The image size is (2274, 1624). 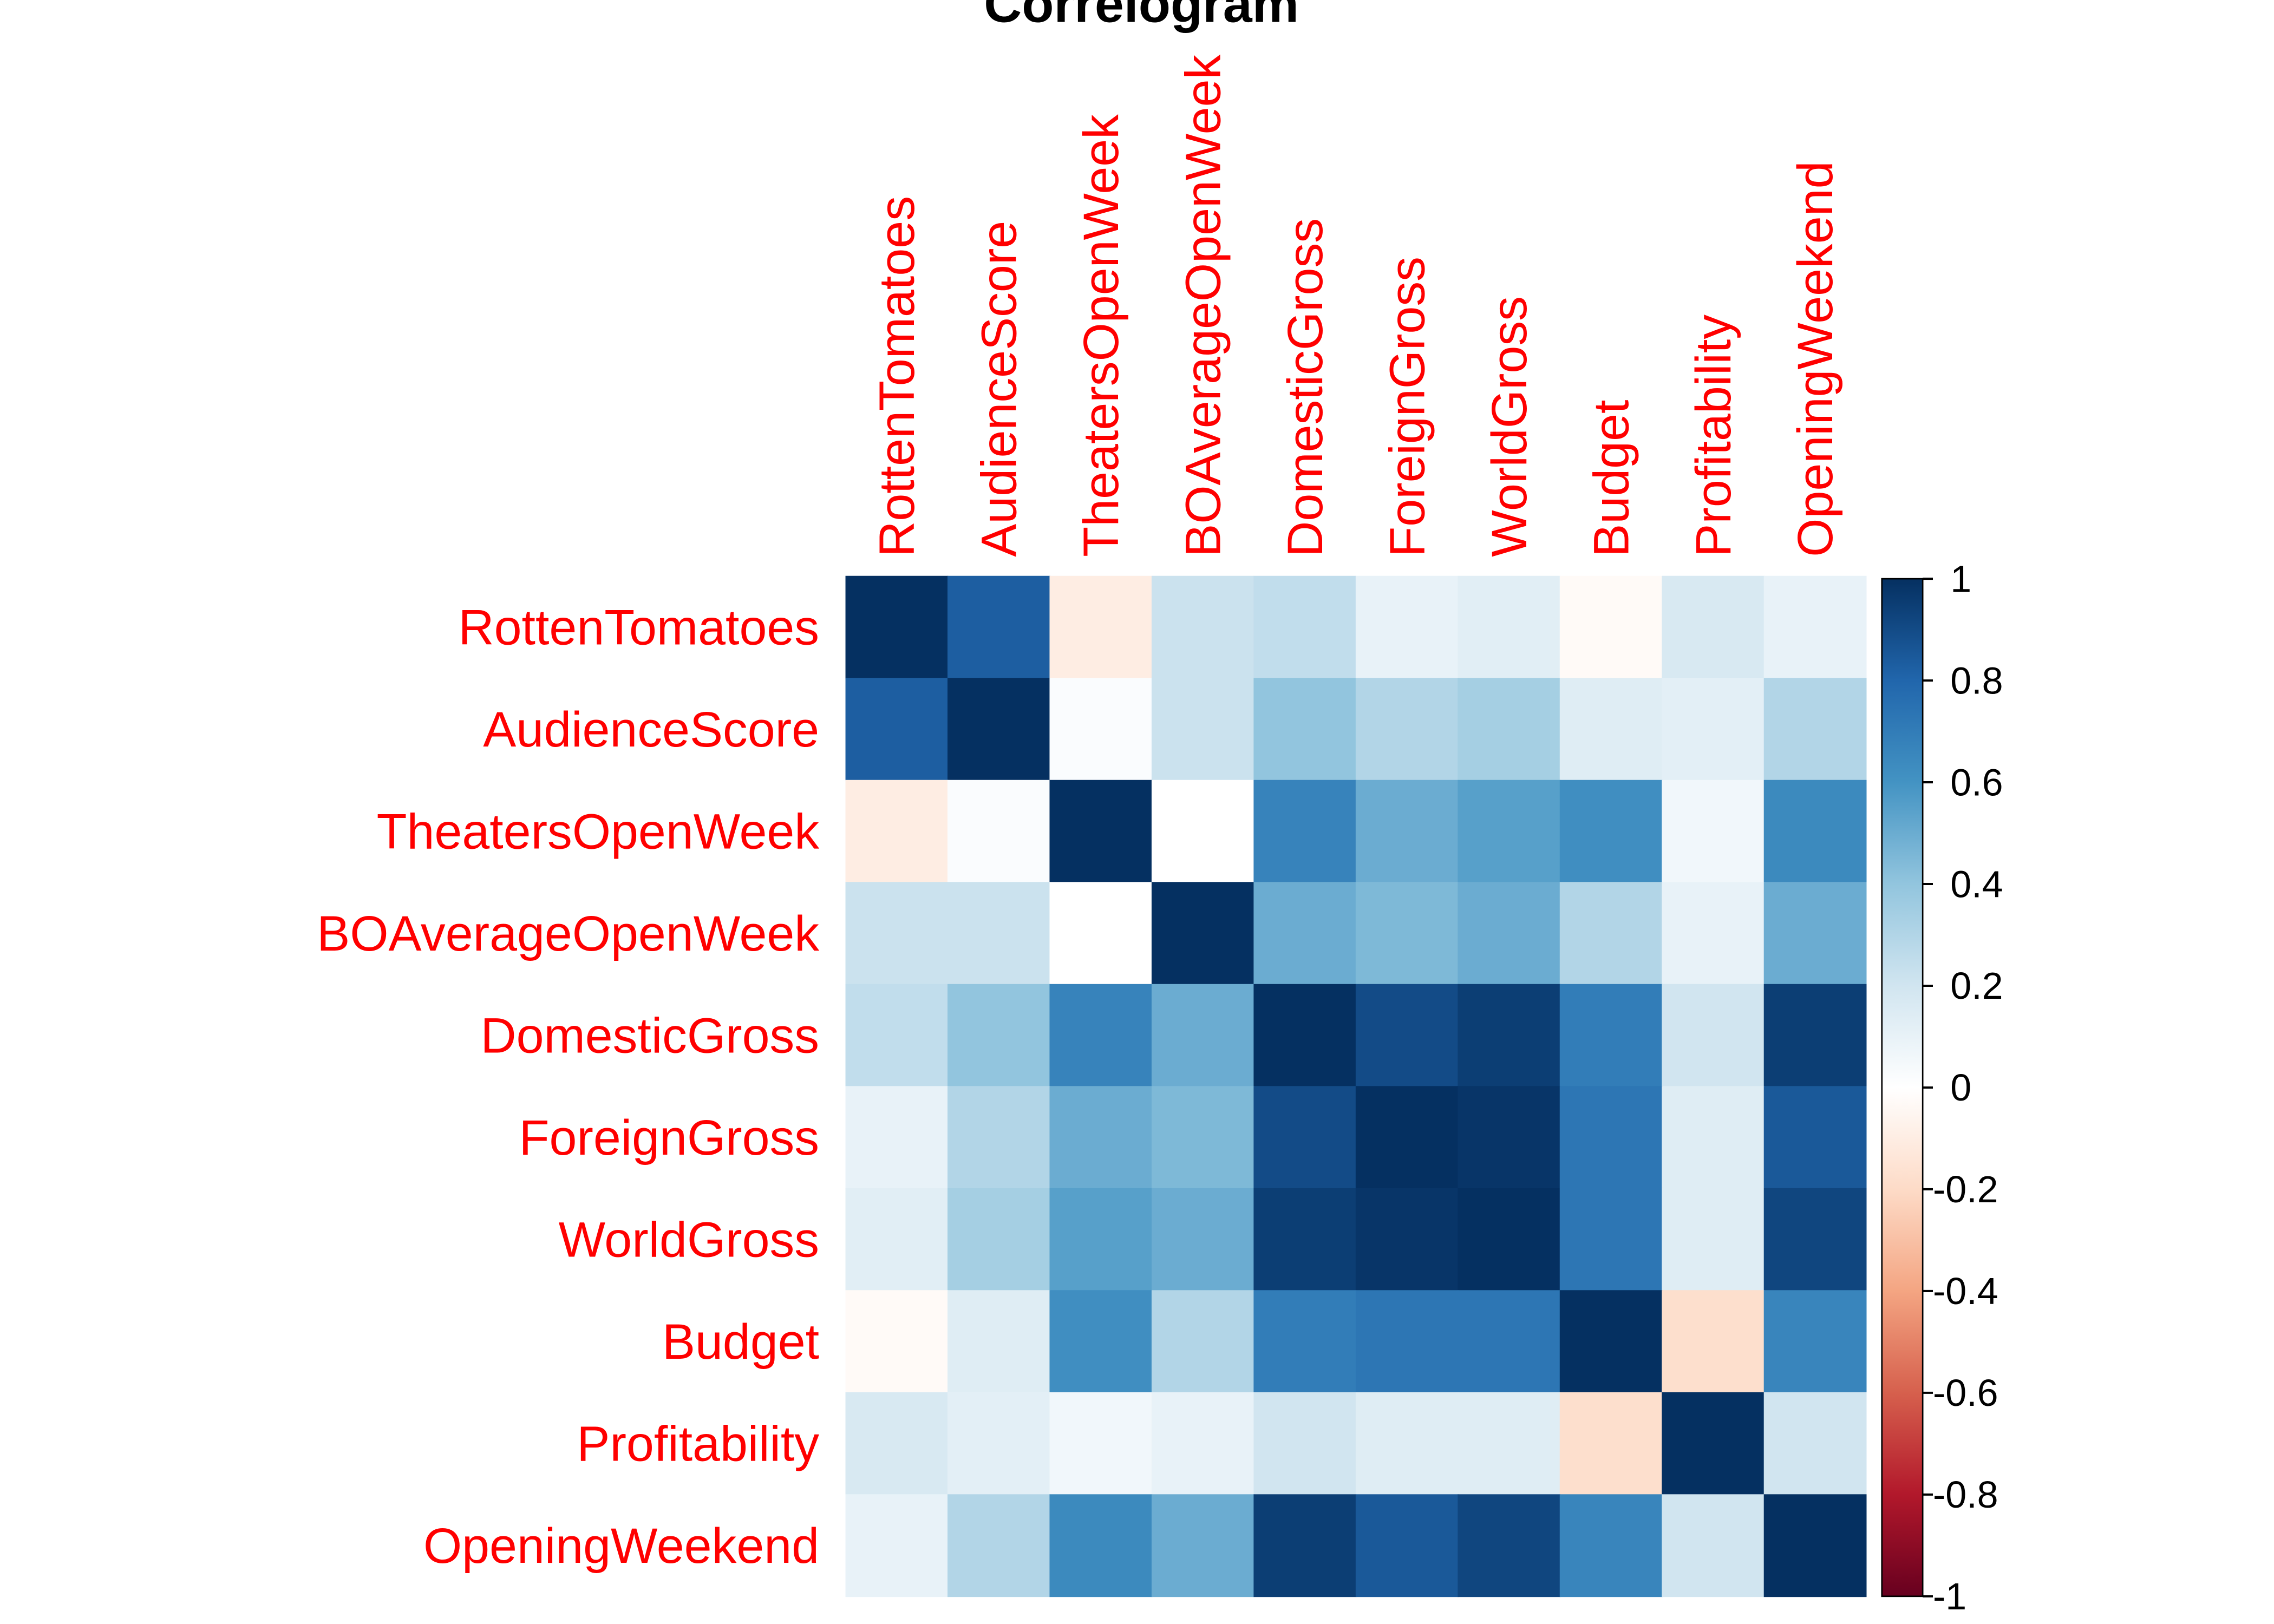 What do you see at coordinates (1966, 1189) in the screenshot?
I see `colorbar-tick-label: -0.2` at bounding box center [1966, 1189].